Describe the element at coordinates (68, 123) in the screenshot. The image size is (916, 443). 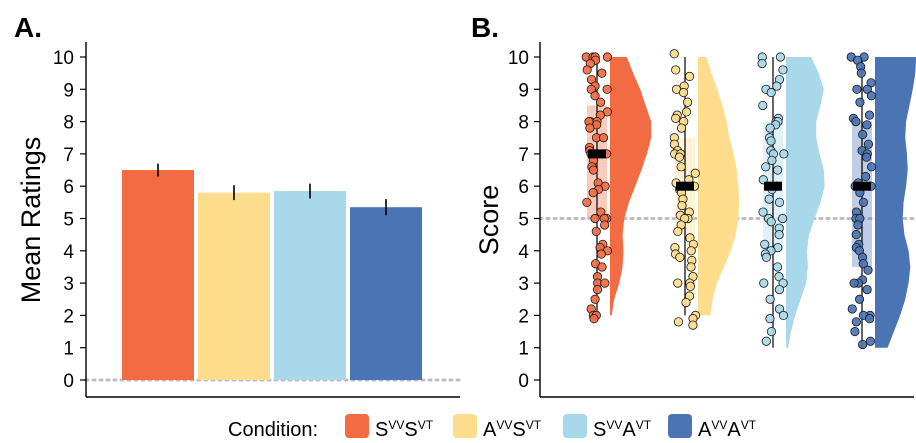
I see `panel-a-ytick-label: 8` at that location.